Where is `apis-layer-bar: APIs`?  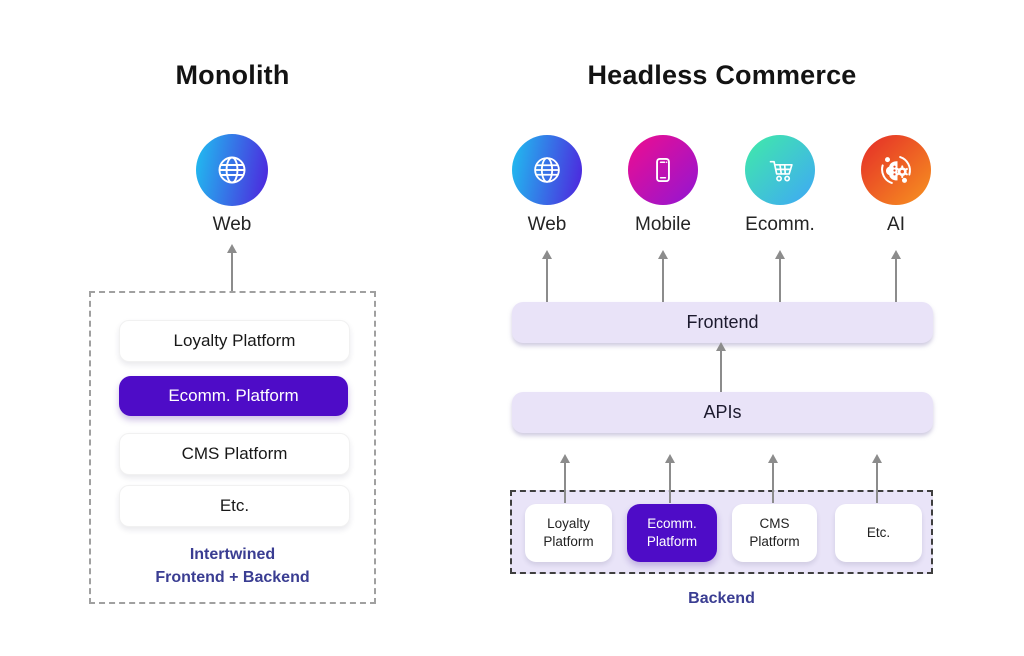 apis-layer-bar: APIs is located at coordinates (722, 412).